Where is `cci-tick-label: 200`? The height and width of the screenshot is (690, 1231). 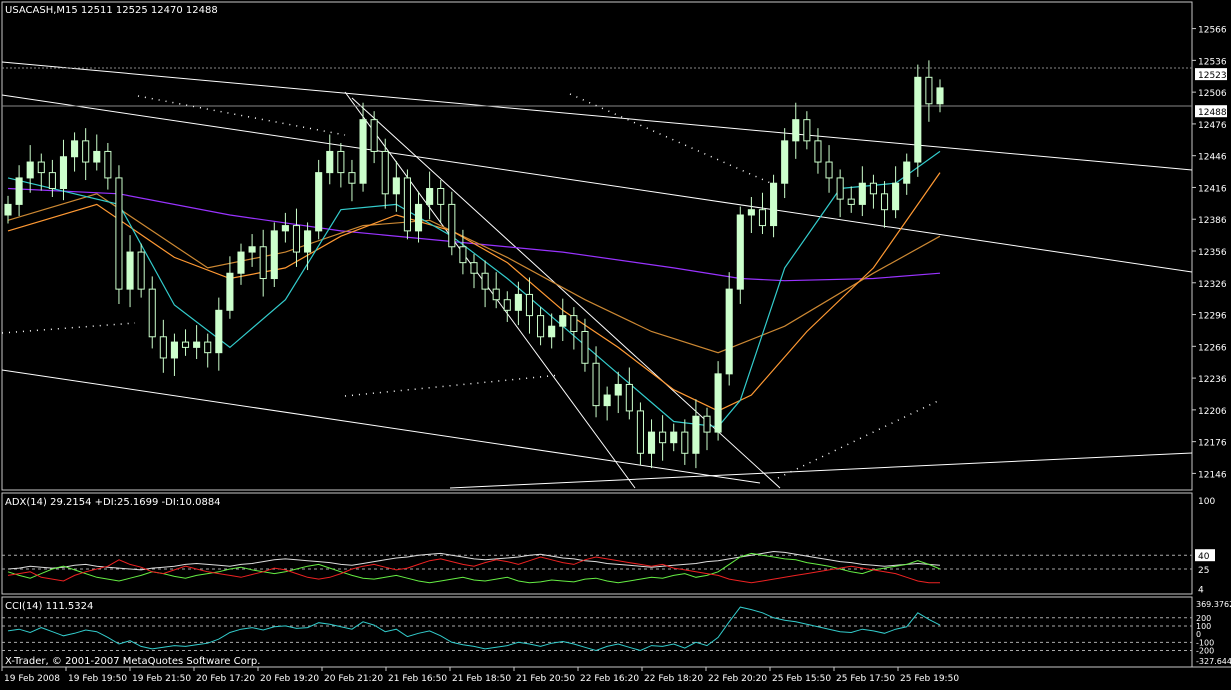
cci-tick-label: 200 is located at coordinates (1203, 618).